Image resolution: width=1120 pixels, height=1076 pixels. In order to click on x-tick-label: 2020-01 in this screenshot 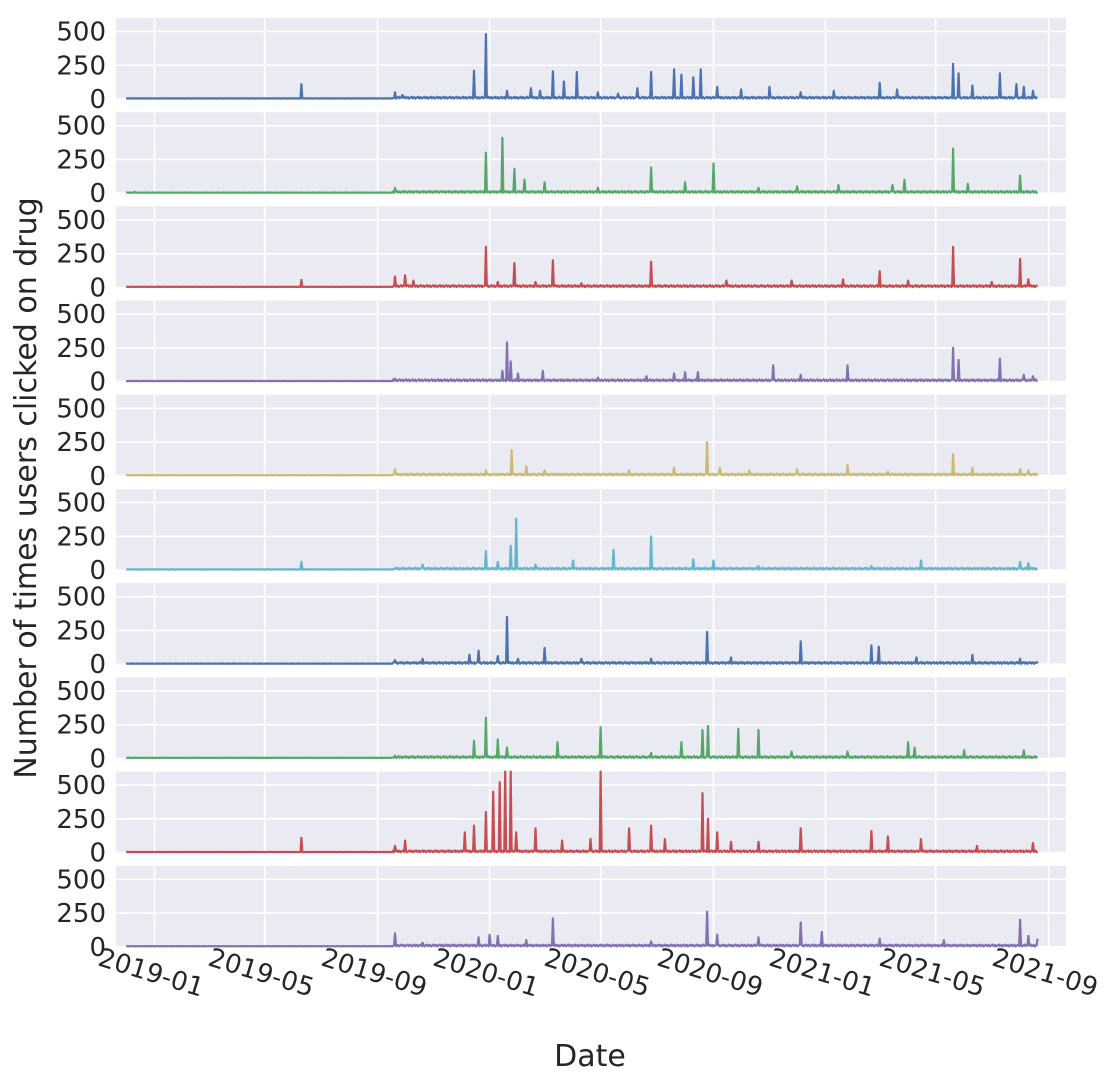, I will do `click(486, 973)`.